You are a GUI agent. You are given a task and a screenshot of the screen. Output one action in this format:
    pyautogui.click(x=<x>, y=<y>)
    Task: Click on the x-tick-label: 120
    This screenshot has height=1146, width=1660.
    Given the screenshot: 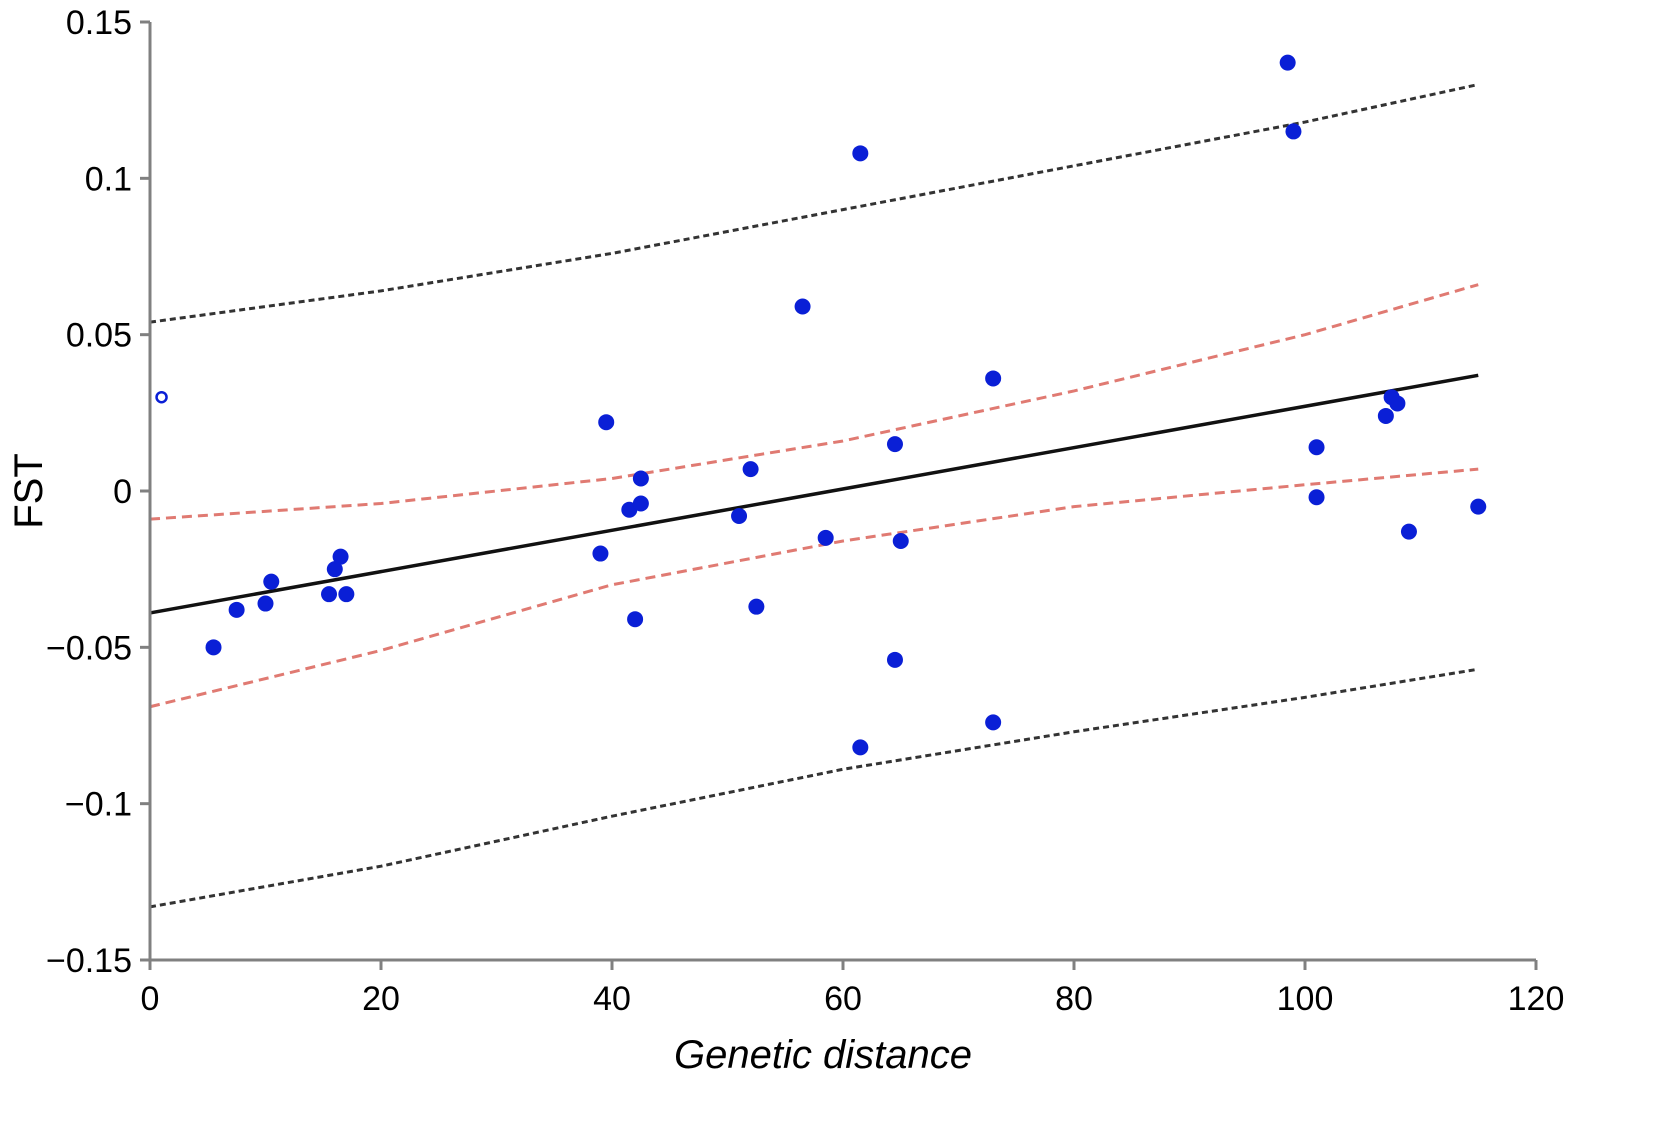 What is the action you would take?
    pyautogui.click(x=1536, y=999)
    